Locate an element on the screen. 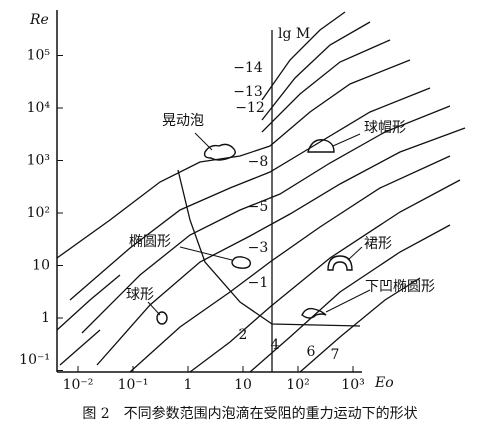  y-tick-label: 10² is located at coordinates (38, 213).